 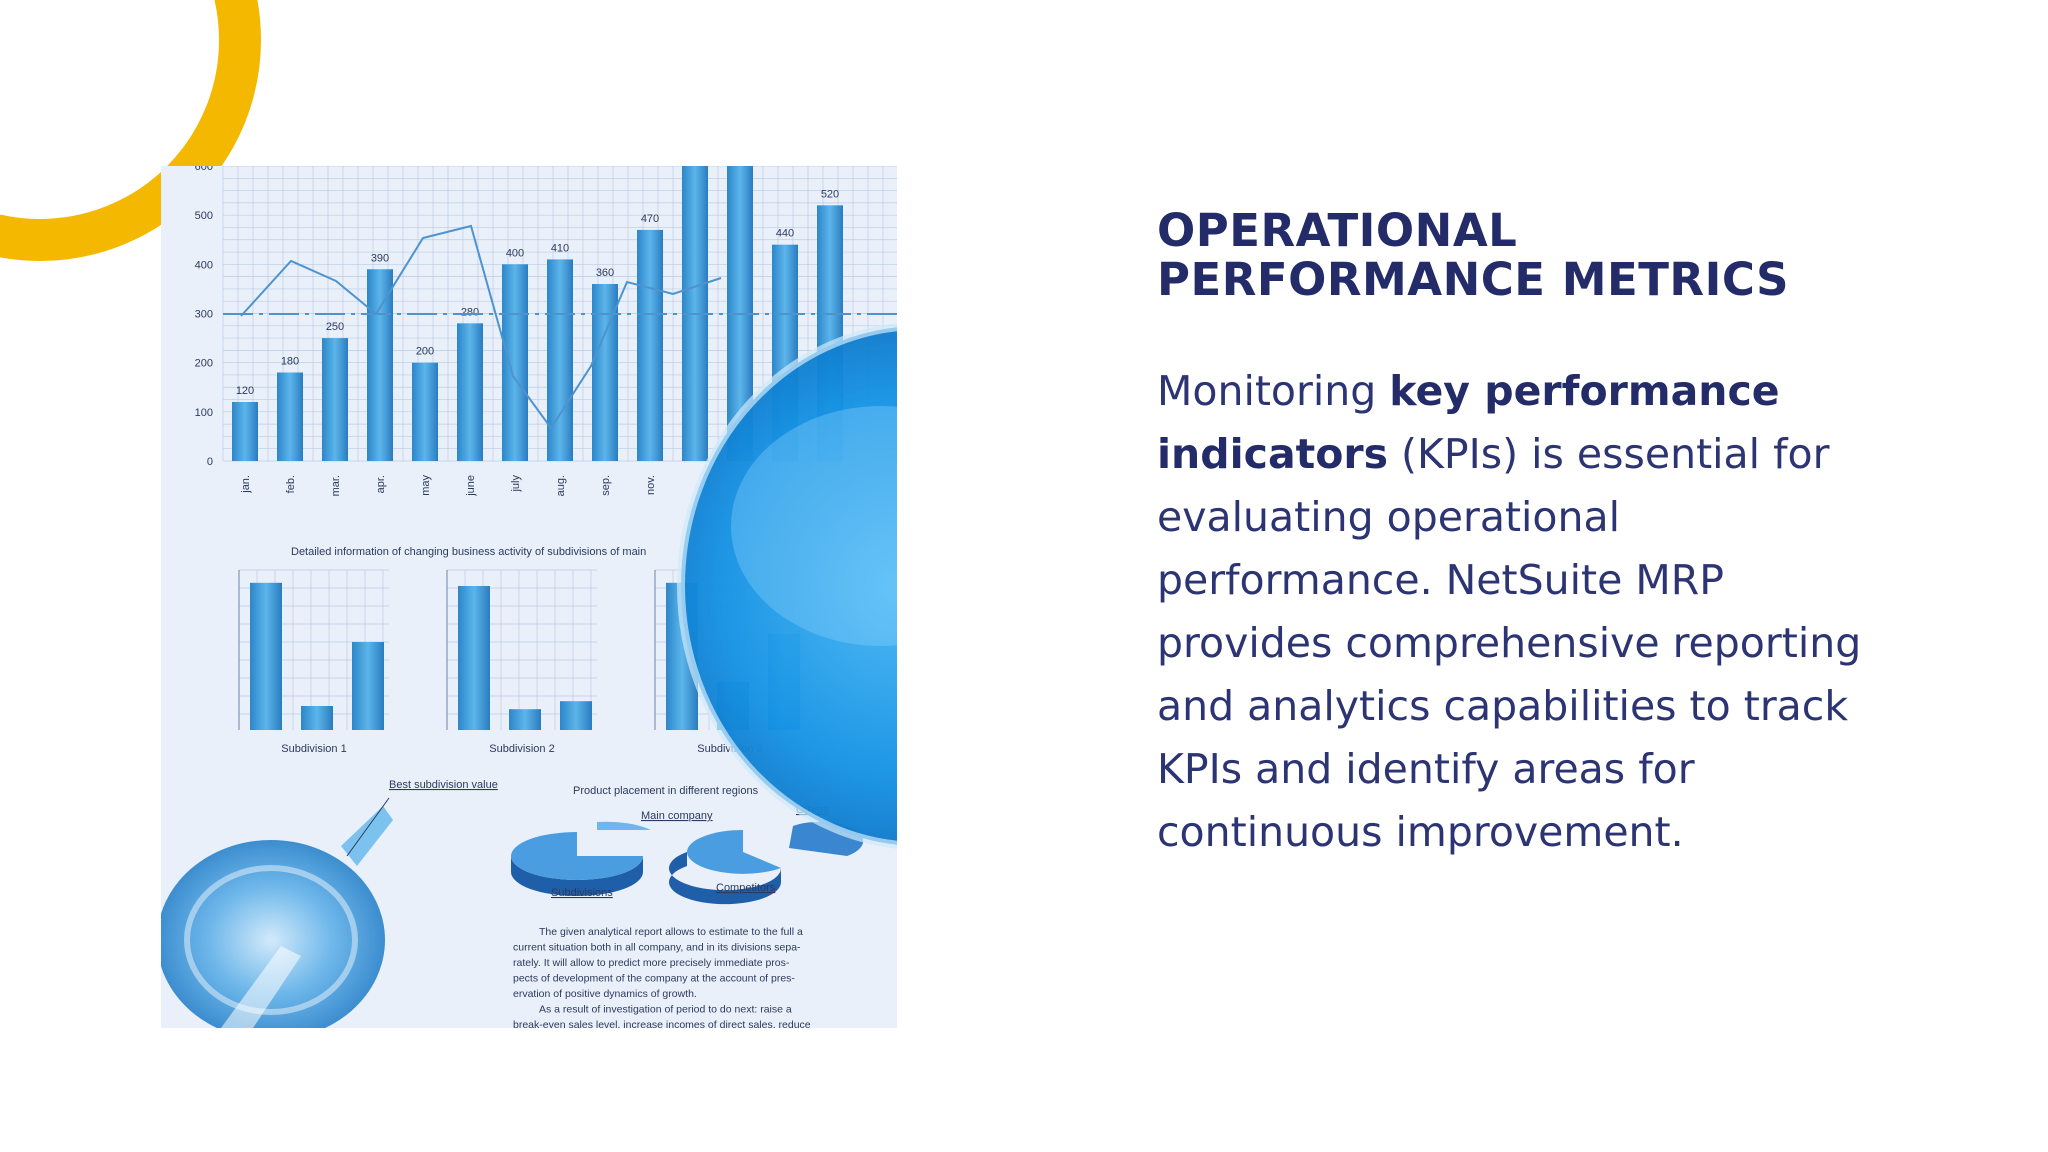 What do you see at coordinates (277, 917) in the screenshot?
I see `beaker-image` at bounding box center [277, 917].